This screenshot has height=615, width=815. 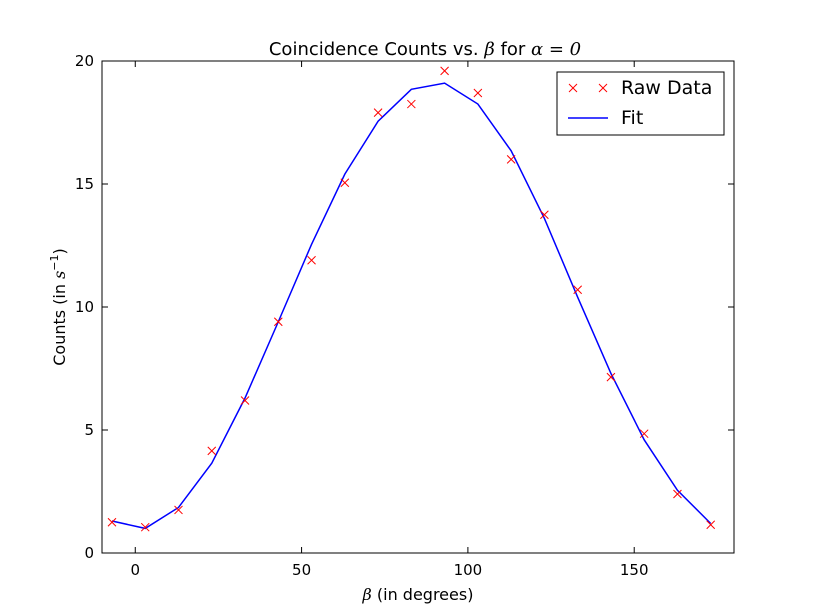 What do you see at coordinates (89, 553) in the screenshot?
I see `y-tick-label: 0` at bounding box center [89, 553].